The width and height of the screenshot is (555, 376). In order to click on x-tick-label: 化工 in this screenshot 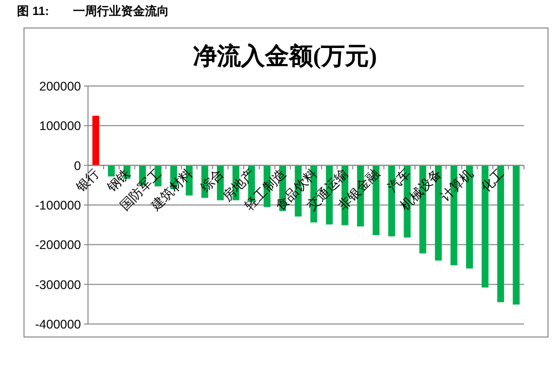, I will do `click(492, 180)`.